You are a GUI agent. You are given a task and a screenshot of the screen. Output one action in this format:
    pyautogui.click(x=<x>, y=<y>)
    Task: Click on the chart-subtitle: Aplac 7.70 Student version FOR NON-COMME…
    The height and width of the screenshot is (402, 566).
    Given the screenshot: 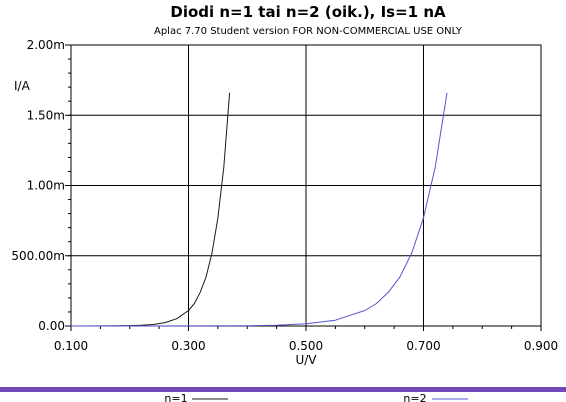 What is the action you would take?
    pyautogui.click(x=308, y=31)
    